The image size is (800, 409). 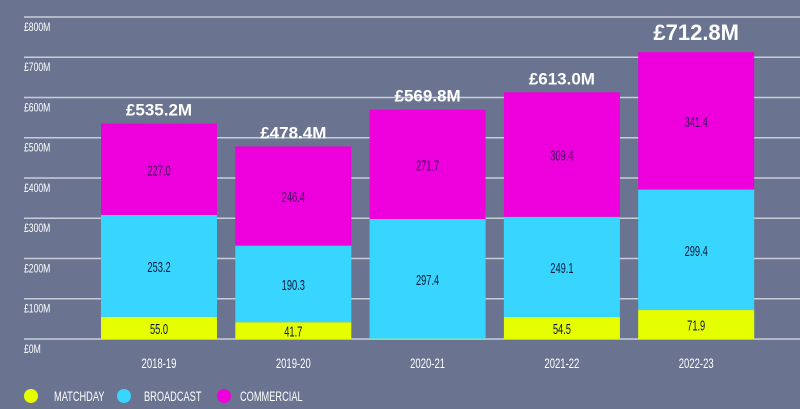 I want to click on data-label: 249.1, so click(x=561, y=268).